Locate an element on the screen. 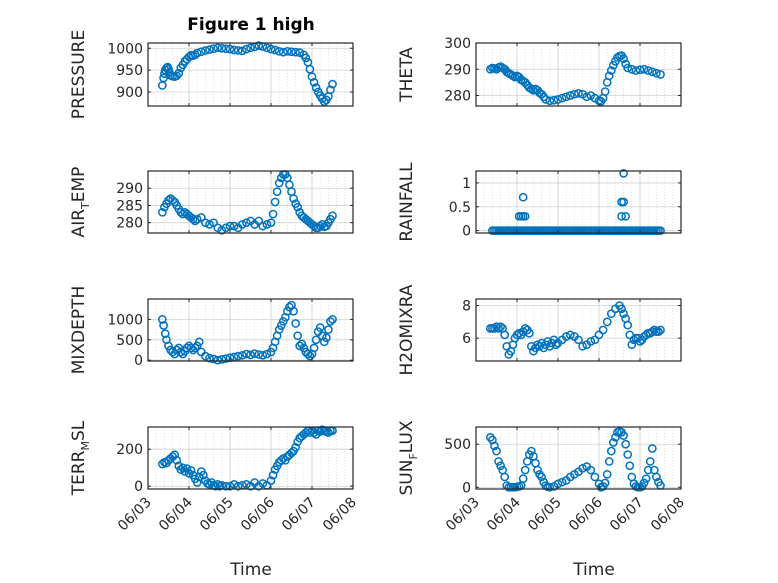 The image size is (778, 583). y-tick-label: 900 is located at coordinates (129, 93).